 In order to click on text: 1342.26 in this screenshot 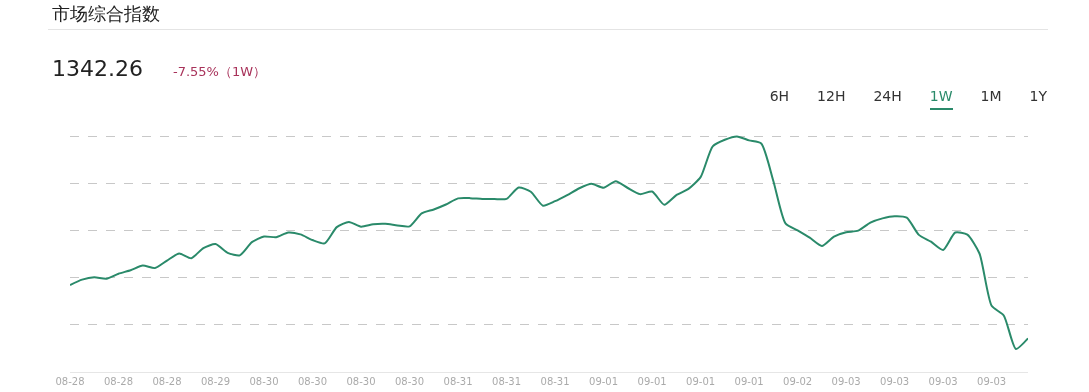, I will do `click(97, 68)`.